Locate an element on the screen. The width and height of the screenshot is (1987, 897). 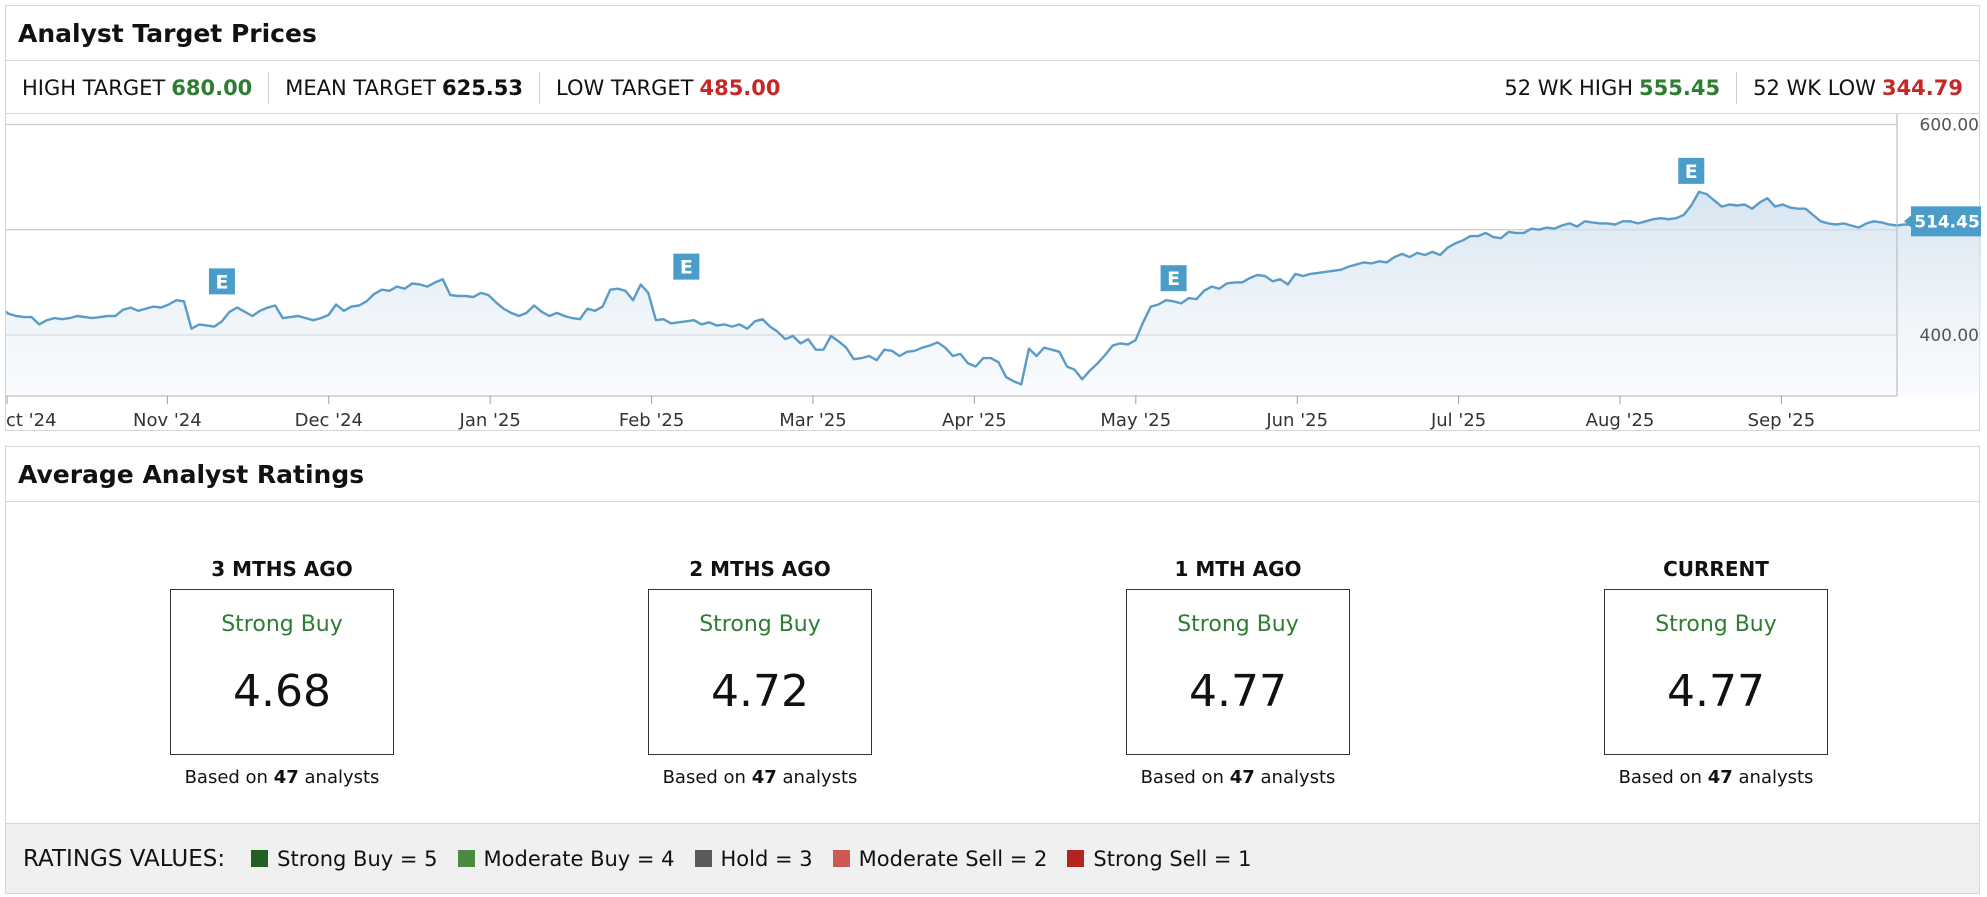
low-target-label: LOW TARGET is located at coordinates (625, 87).